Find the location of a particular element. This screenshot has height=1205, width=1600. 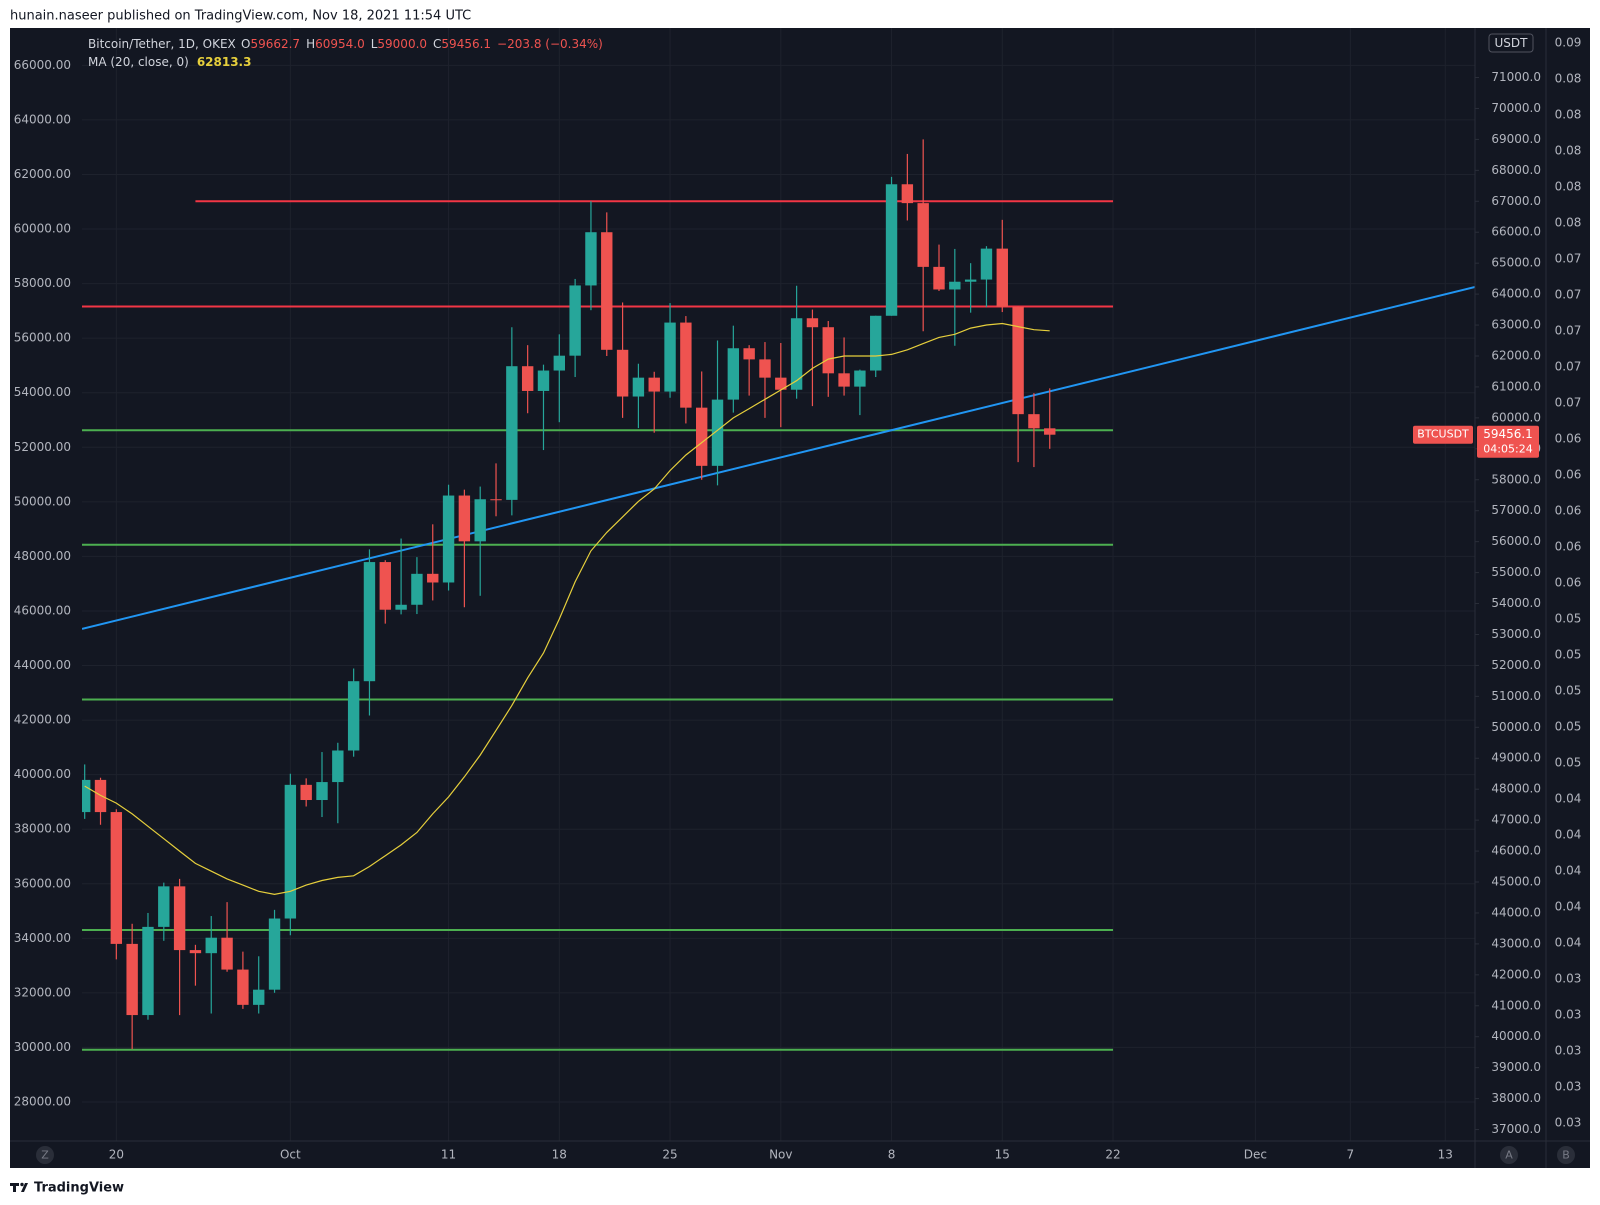

legend-key: O is located at coordinates (245, 44).